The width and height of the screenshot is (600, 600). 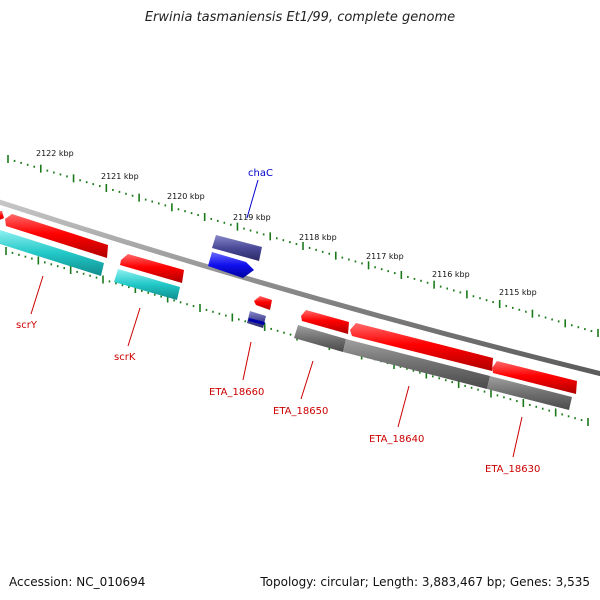 What do you see at coordinates (300, 411) in the screenshot?
I see `gene-label-eta-18650: ETA_18650` at bounding box center [300, 411].